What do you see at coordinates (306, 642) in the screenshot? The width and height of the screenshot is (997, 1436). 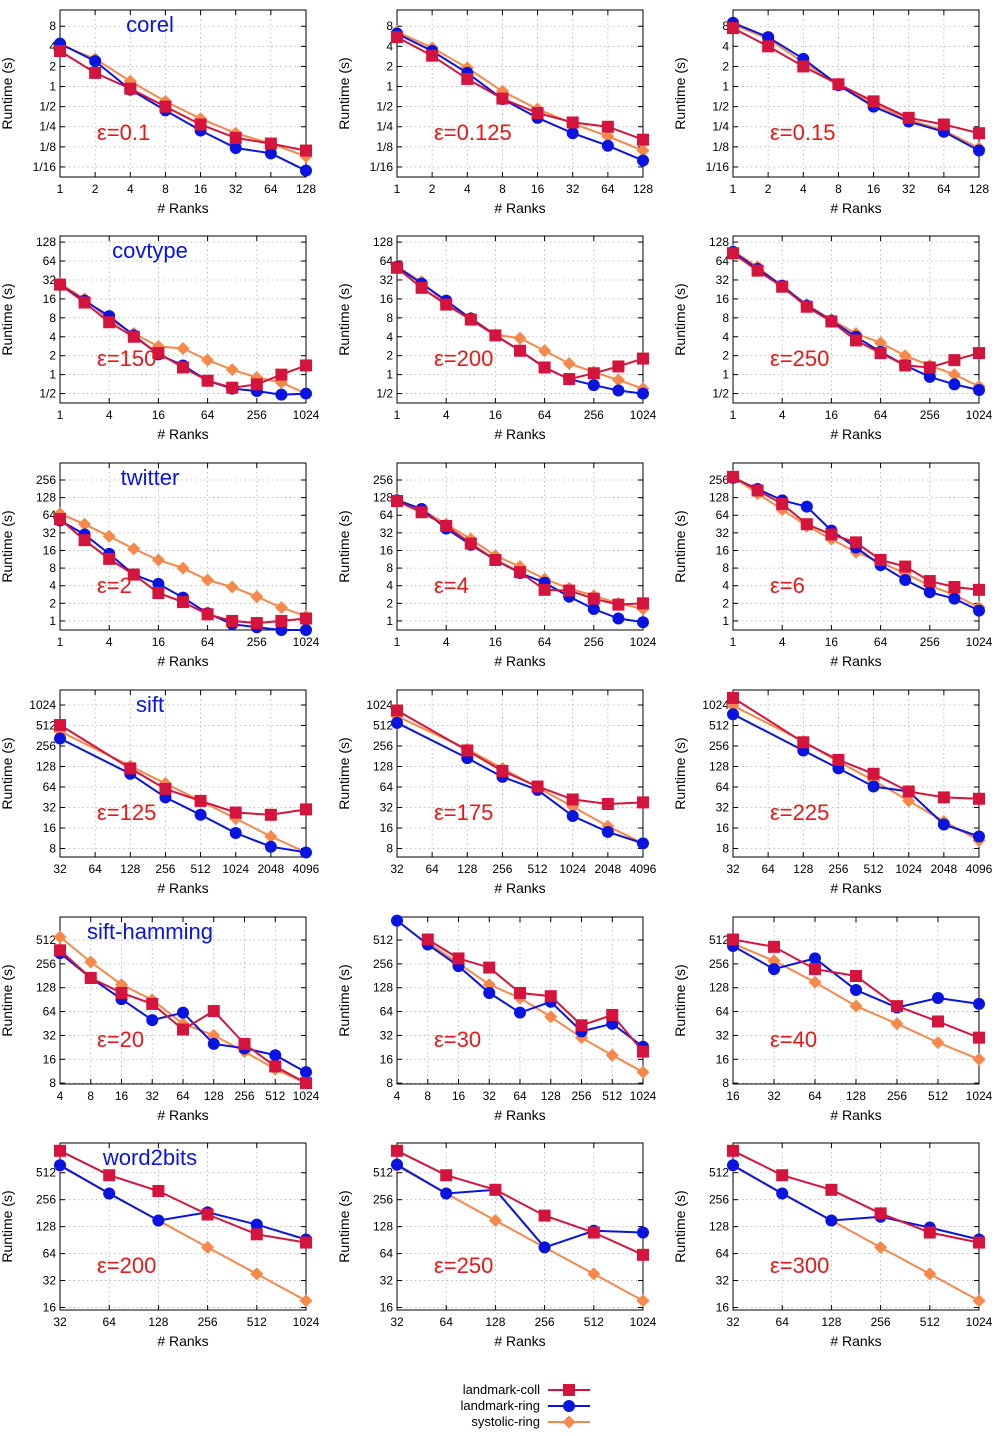 I see `x-tick-label: 1024` at bounding box center [306, 642].